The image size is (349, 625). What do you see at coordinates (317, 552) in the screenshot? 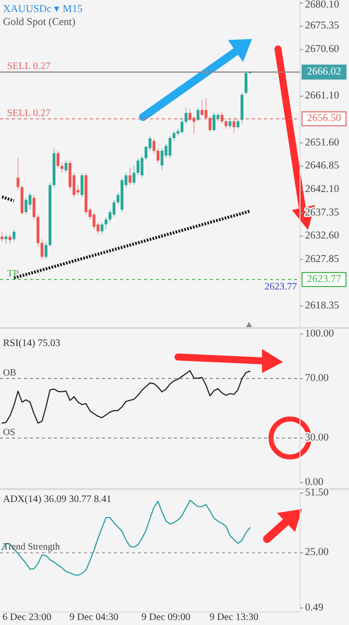
I see `y-tick-label: 25.00` at bounding box center [317, 552].